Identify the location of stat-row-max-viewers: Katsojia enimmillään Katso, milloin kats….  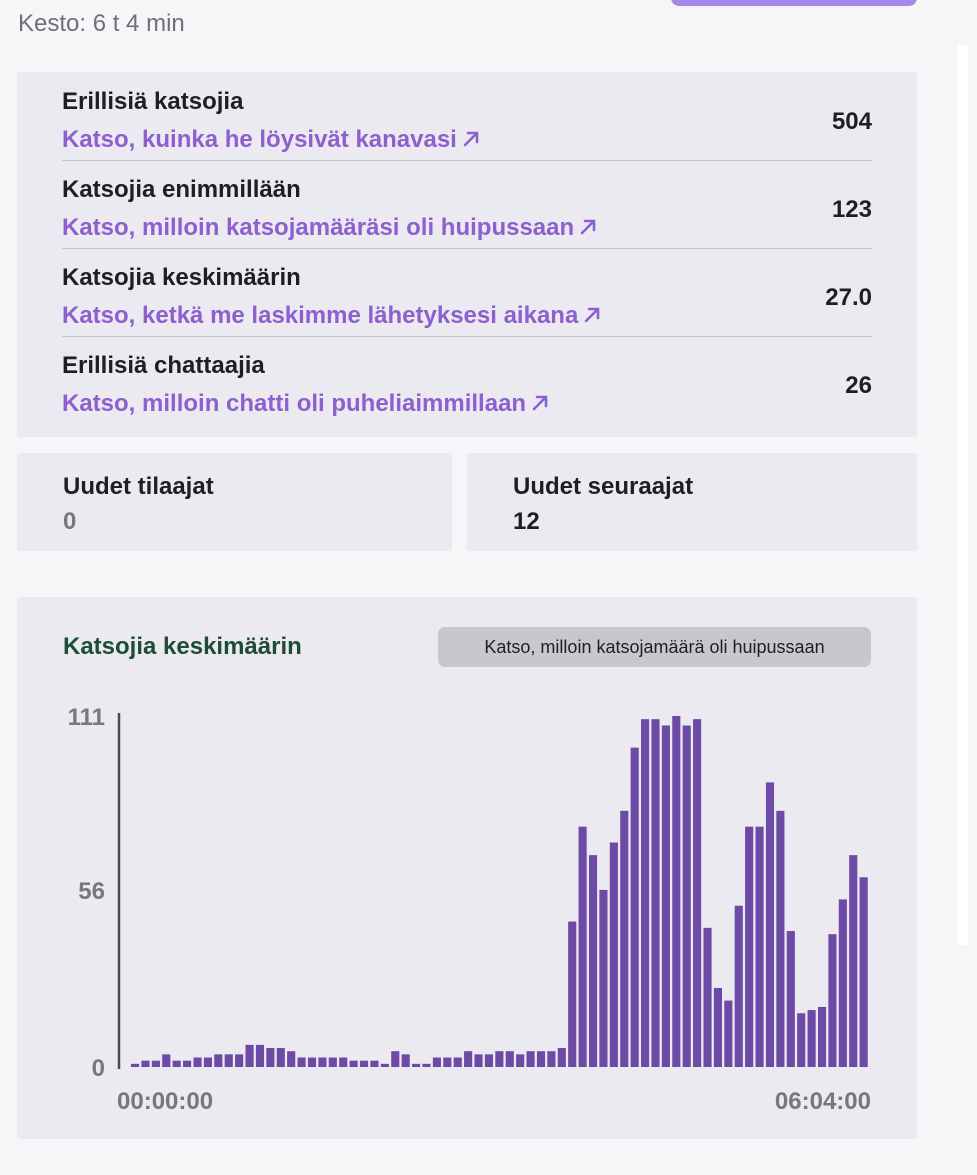
(467, 204).